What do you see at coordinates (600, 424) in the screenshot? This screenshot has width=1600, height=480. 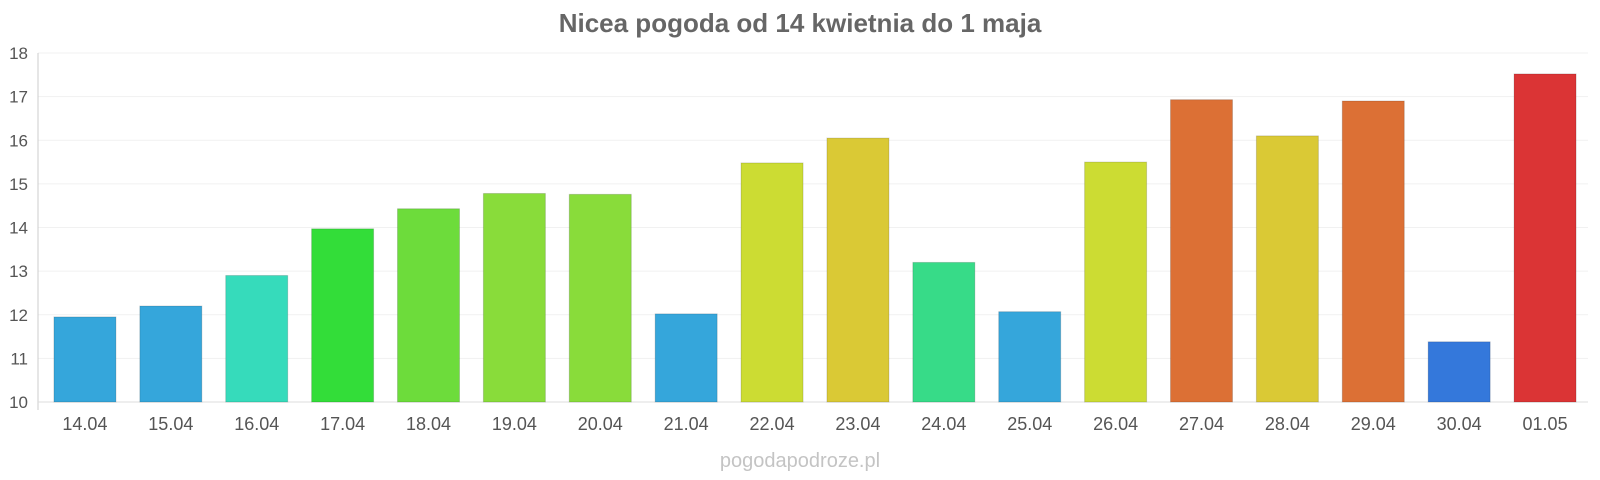 I see `x-tick-label: 20.04` at bounding box center [600, 424].